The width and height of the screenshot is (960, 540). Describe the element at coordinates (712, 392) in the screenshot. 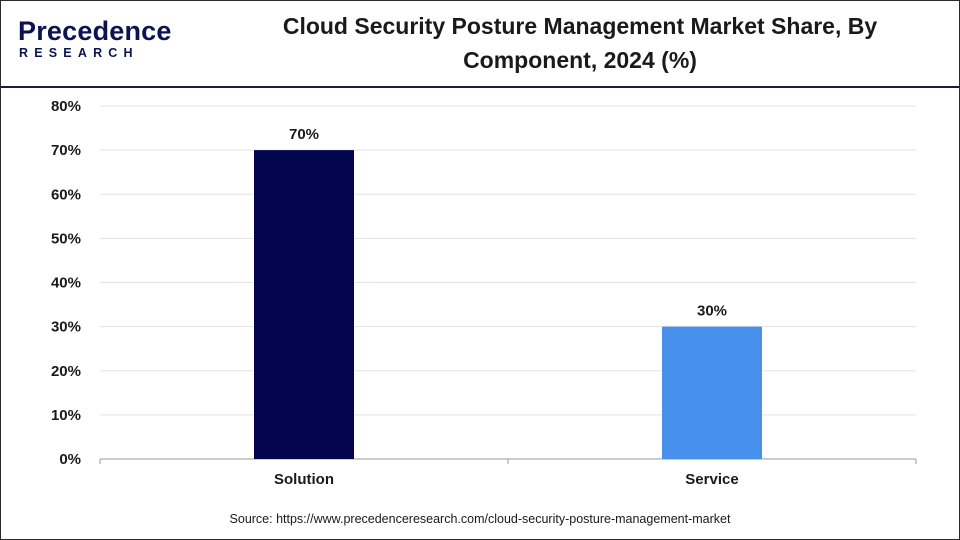

I see `bar-service` at that location.